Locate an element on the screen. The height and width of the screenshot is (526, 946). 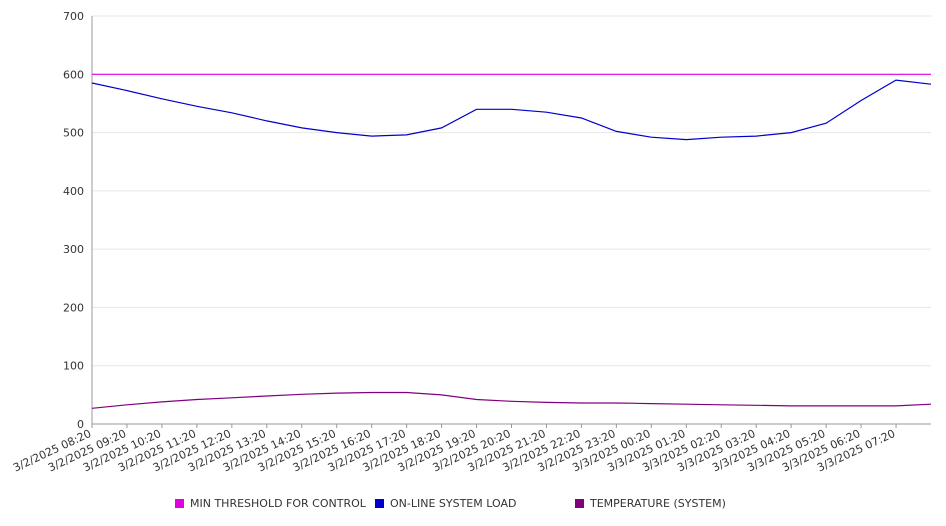
legend-item-temperature: TEMPERATURE (SYSTEM) is located at coordinates (650, 503).